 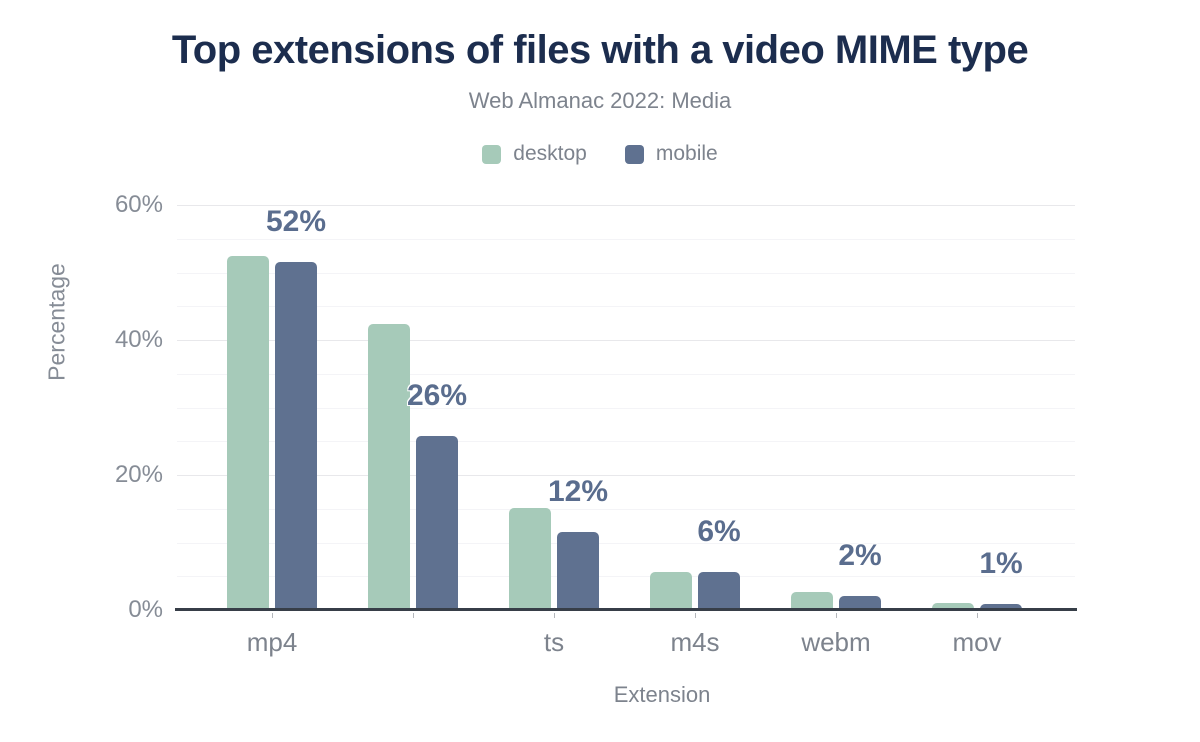 What do you see at coordinates (953, 606) in the screenshot?
I see `bar-desktop-mov` at bounding box center [953, 606].